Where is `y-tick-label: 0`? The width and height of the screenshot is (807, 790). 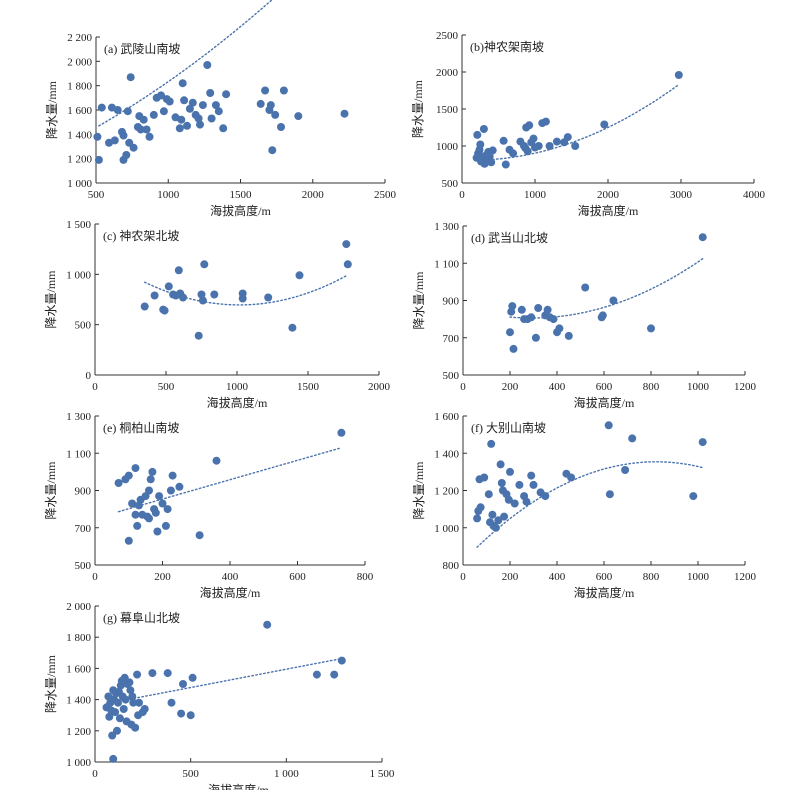 y-tick-label: 0 is located at coordinates (89, 376).